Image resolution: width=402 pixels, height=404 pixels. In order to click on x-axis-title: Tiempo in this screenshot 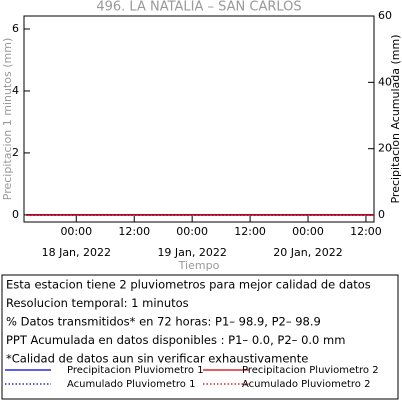, I will do `click(199, 265)`.